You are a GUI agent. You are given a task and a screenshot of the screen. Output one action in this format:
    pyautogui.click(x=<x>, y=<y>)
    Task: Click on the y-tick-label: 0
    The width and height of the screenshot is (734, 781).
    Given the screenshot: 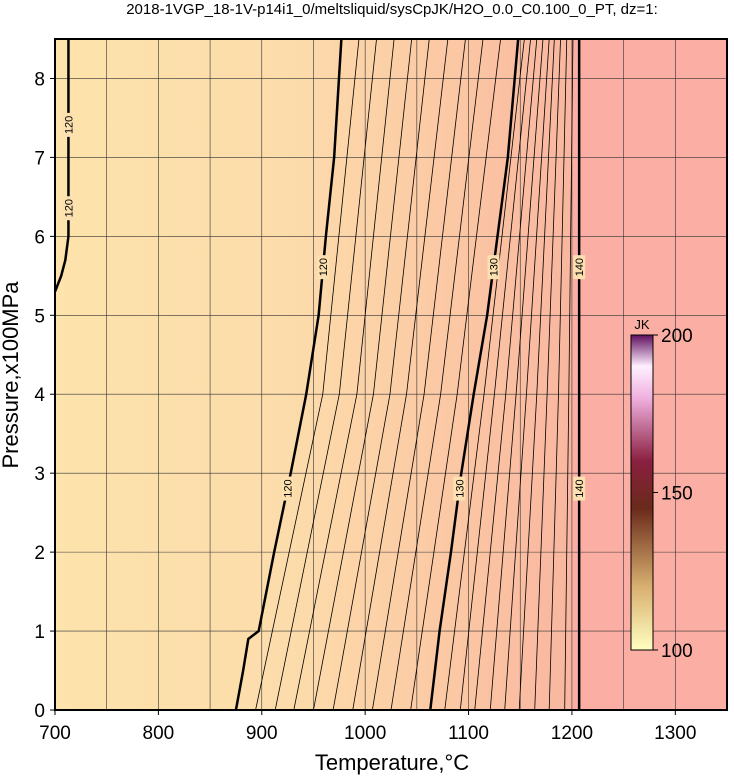 What is the action you would take?
    pyautogui.click(x=39, y=711)
    